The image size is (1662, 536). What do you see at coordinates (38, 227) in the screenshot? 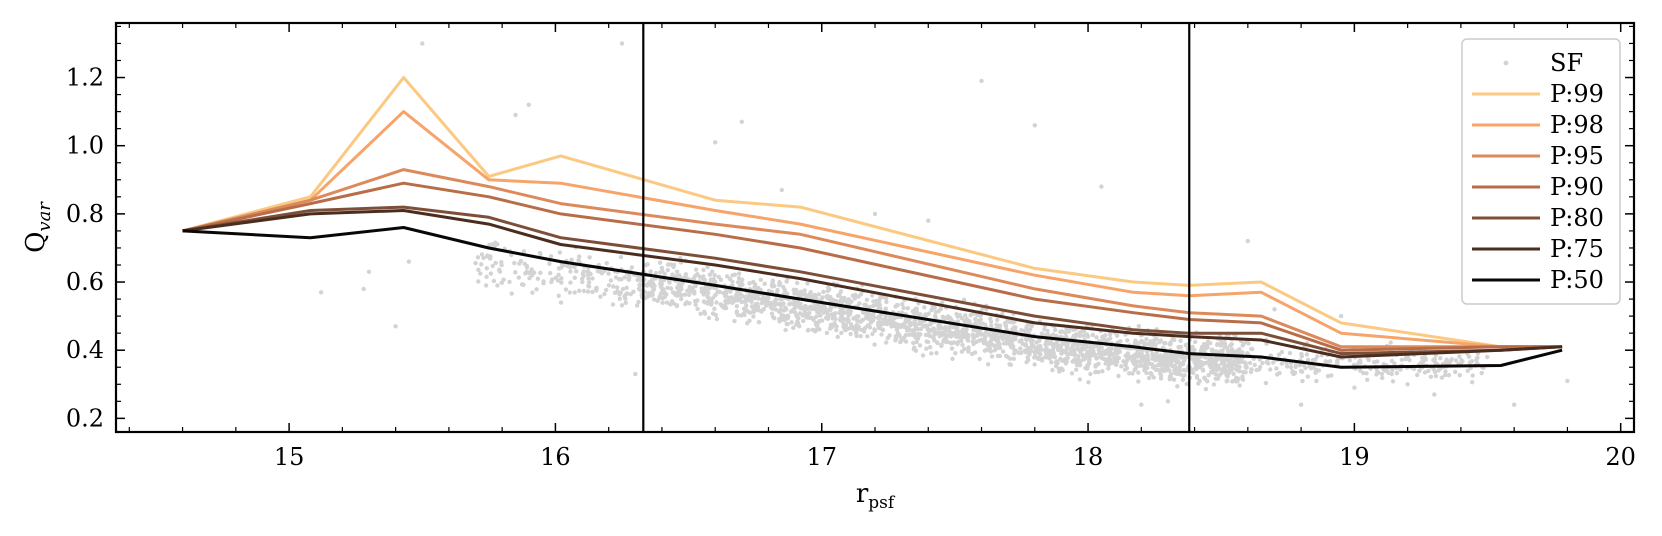
I see `y-axis-label: Qvar` at bounding box center [38, 227].